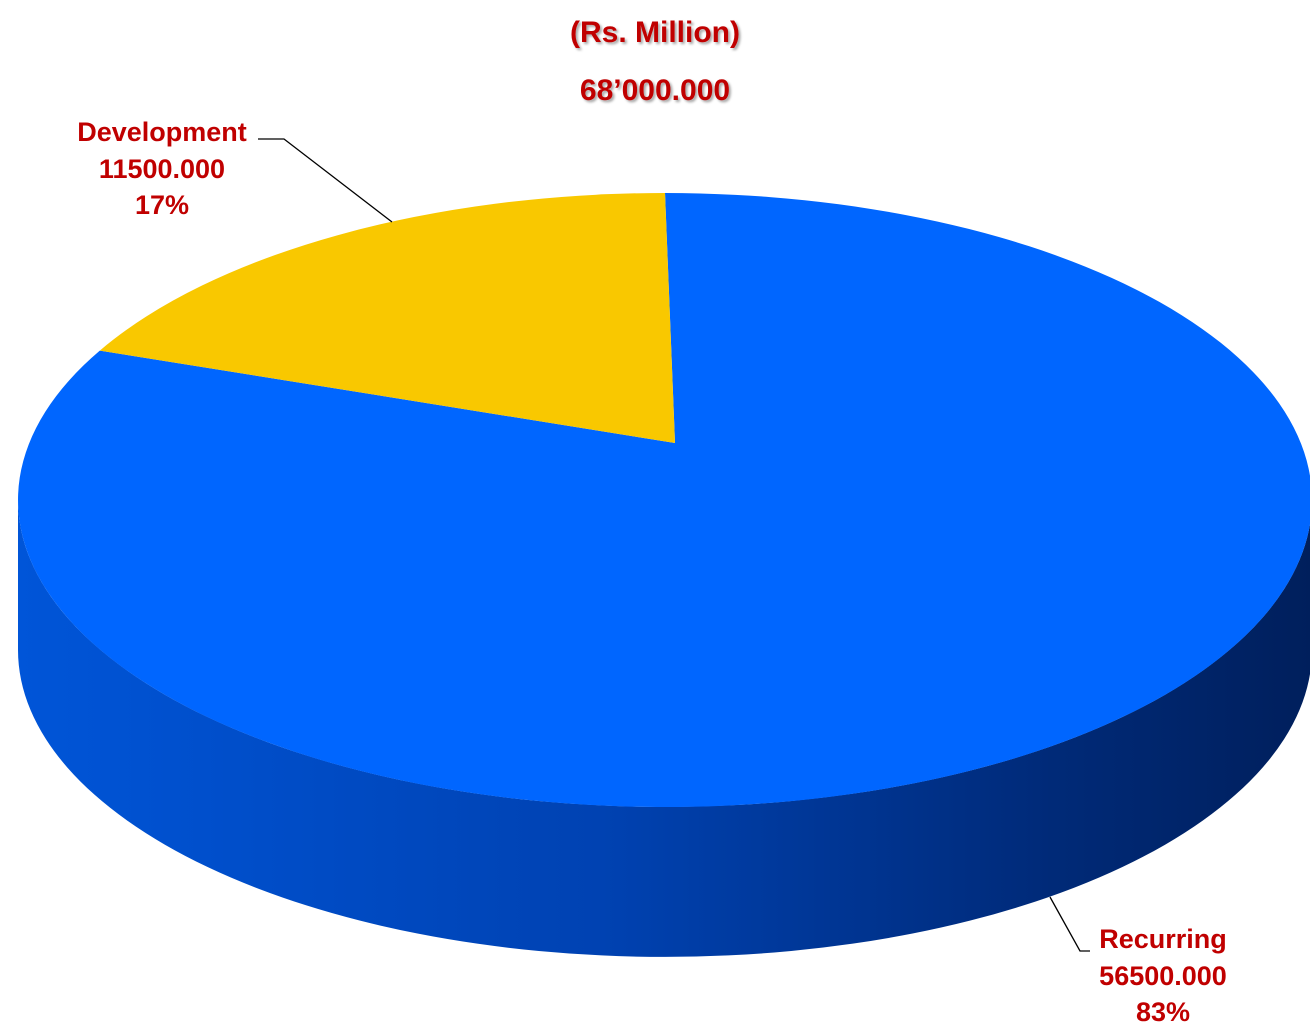 This screenshot has height=1026, width=1310. What do you see at coordinates (162, 132) in the screenshot?
I see `slice-label-name: Development` at bounding box center [162, 132].